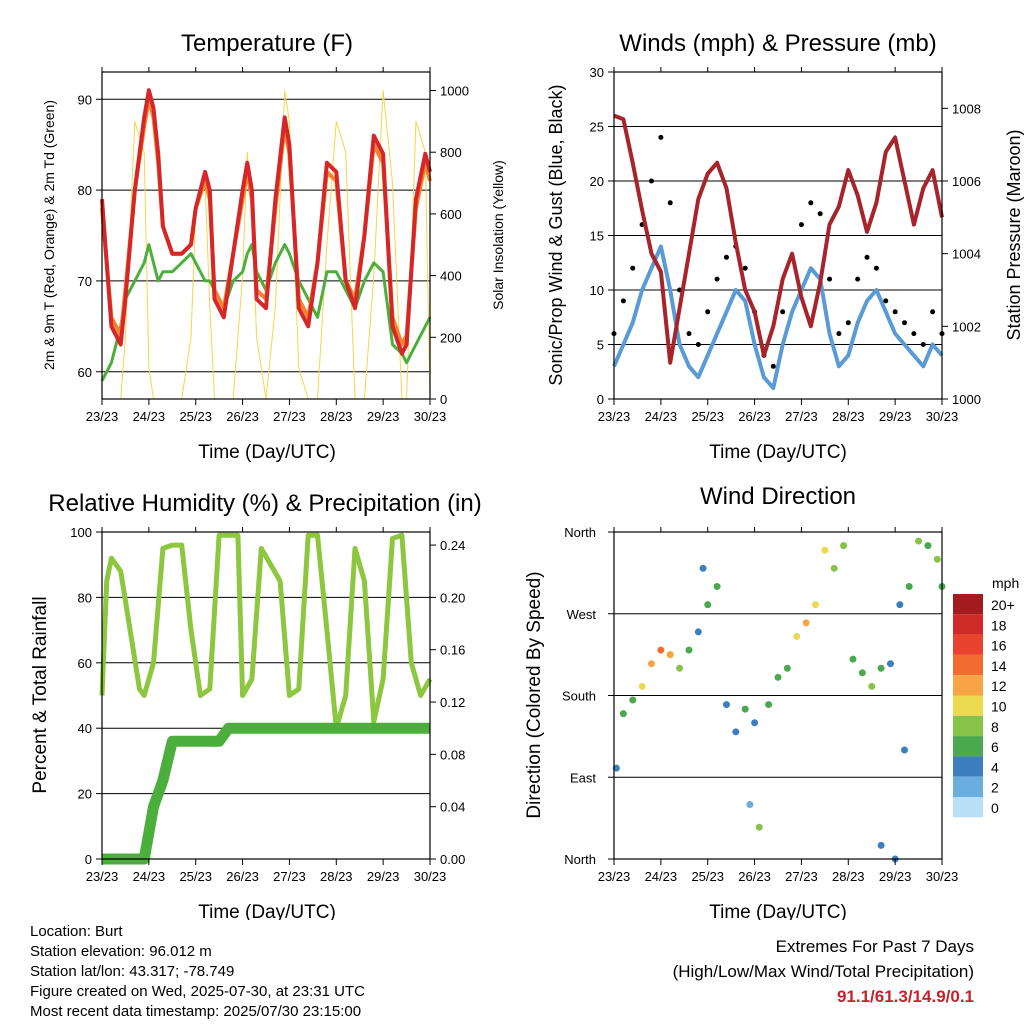 The width and height of the screenshot is (1024, 1024). What do you see at coordinates (451, 214) in the screenshot?
I see `y2-tick-label: 600` at bounding box center [451, 214].